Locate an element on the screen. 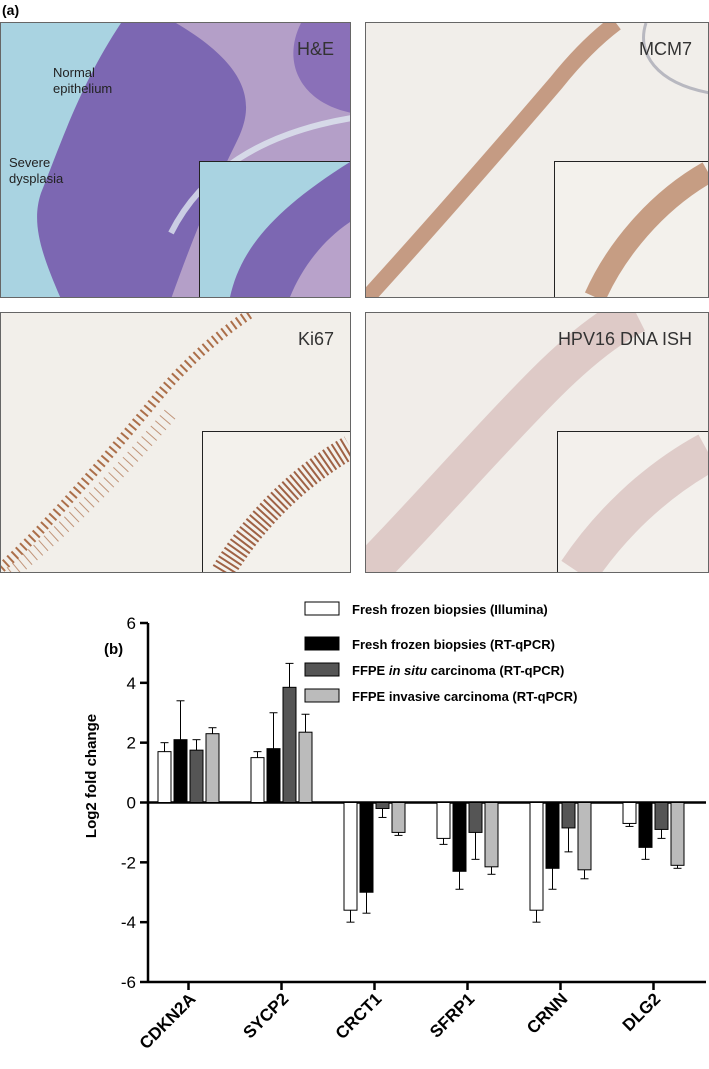 This screenshot has height=1069, width=709. legend-label-in-situ: FFPE in situ carcinoma (RT-qPCR) is located at coordinates (458, 670).